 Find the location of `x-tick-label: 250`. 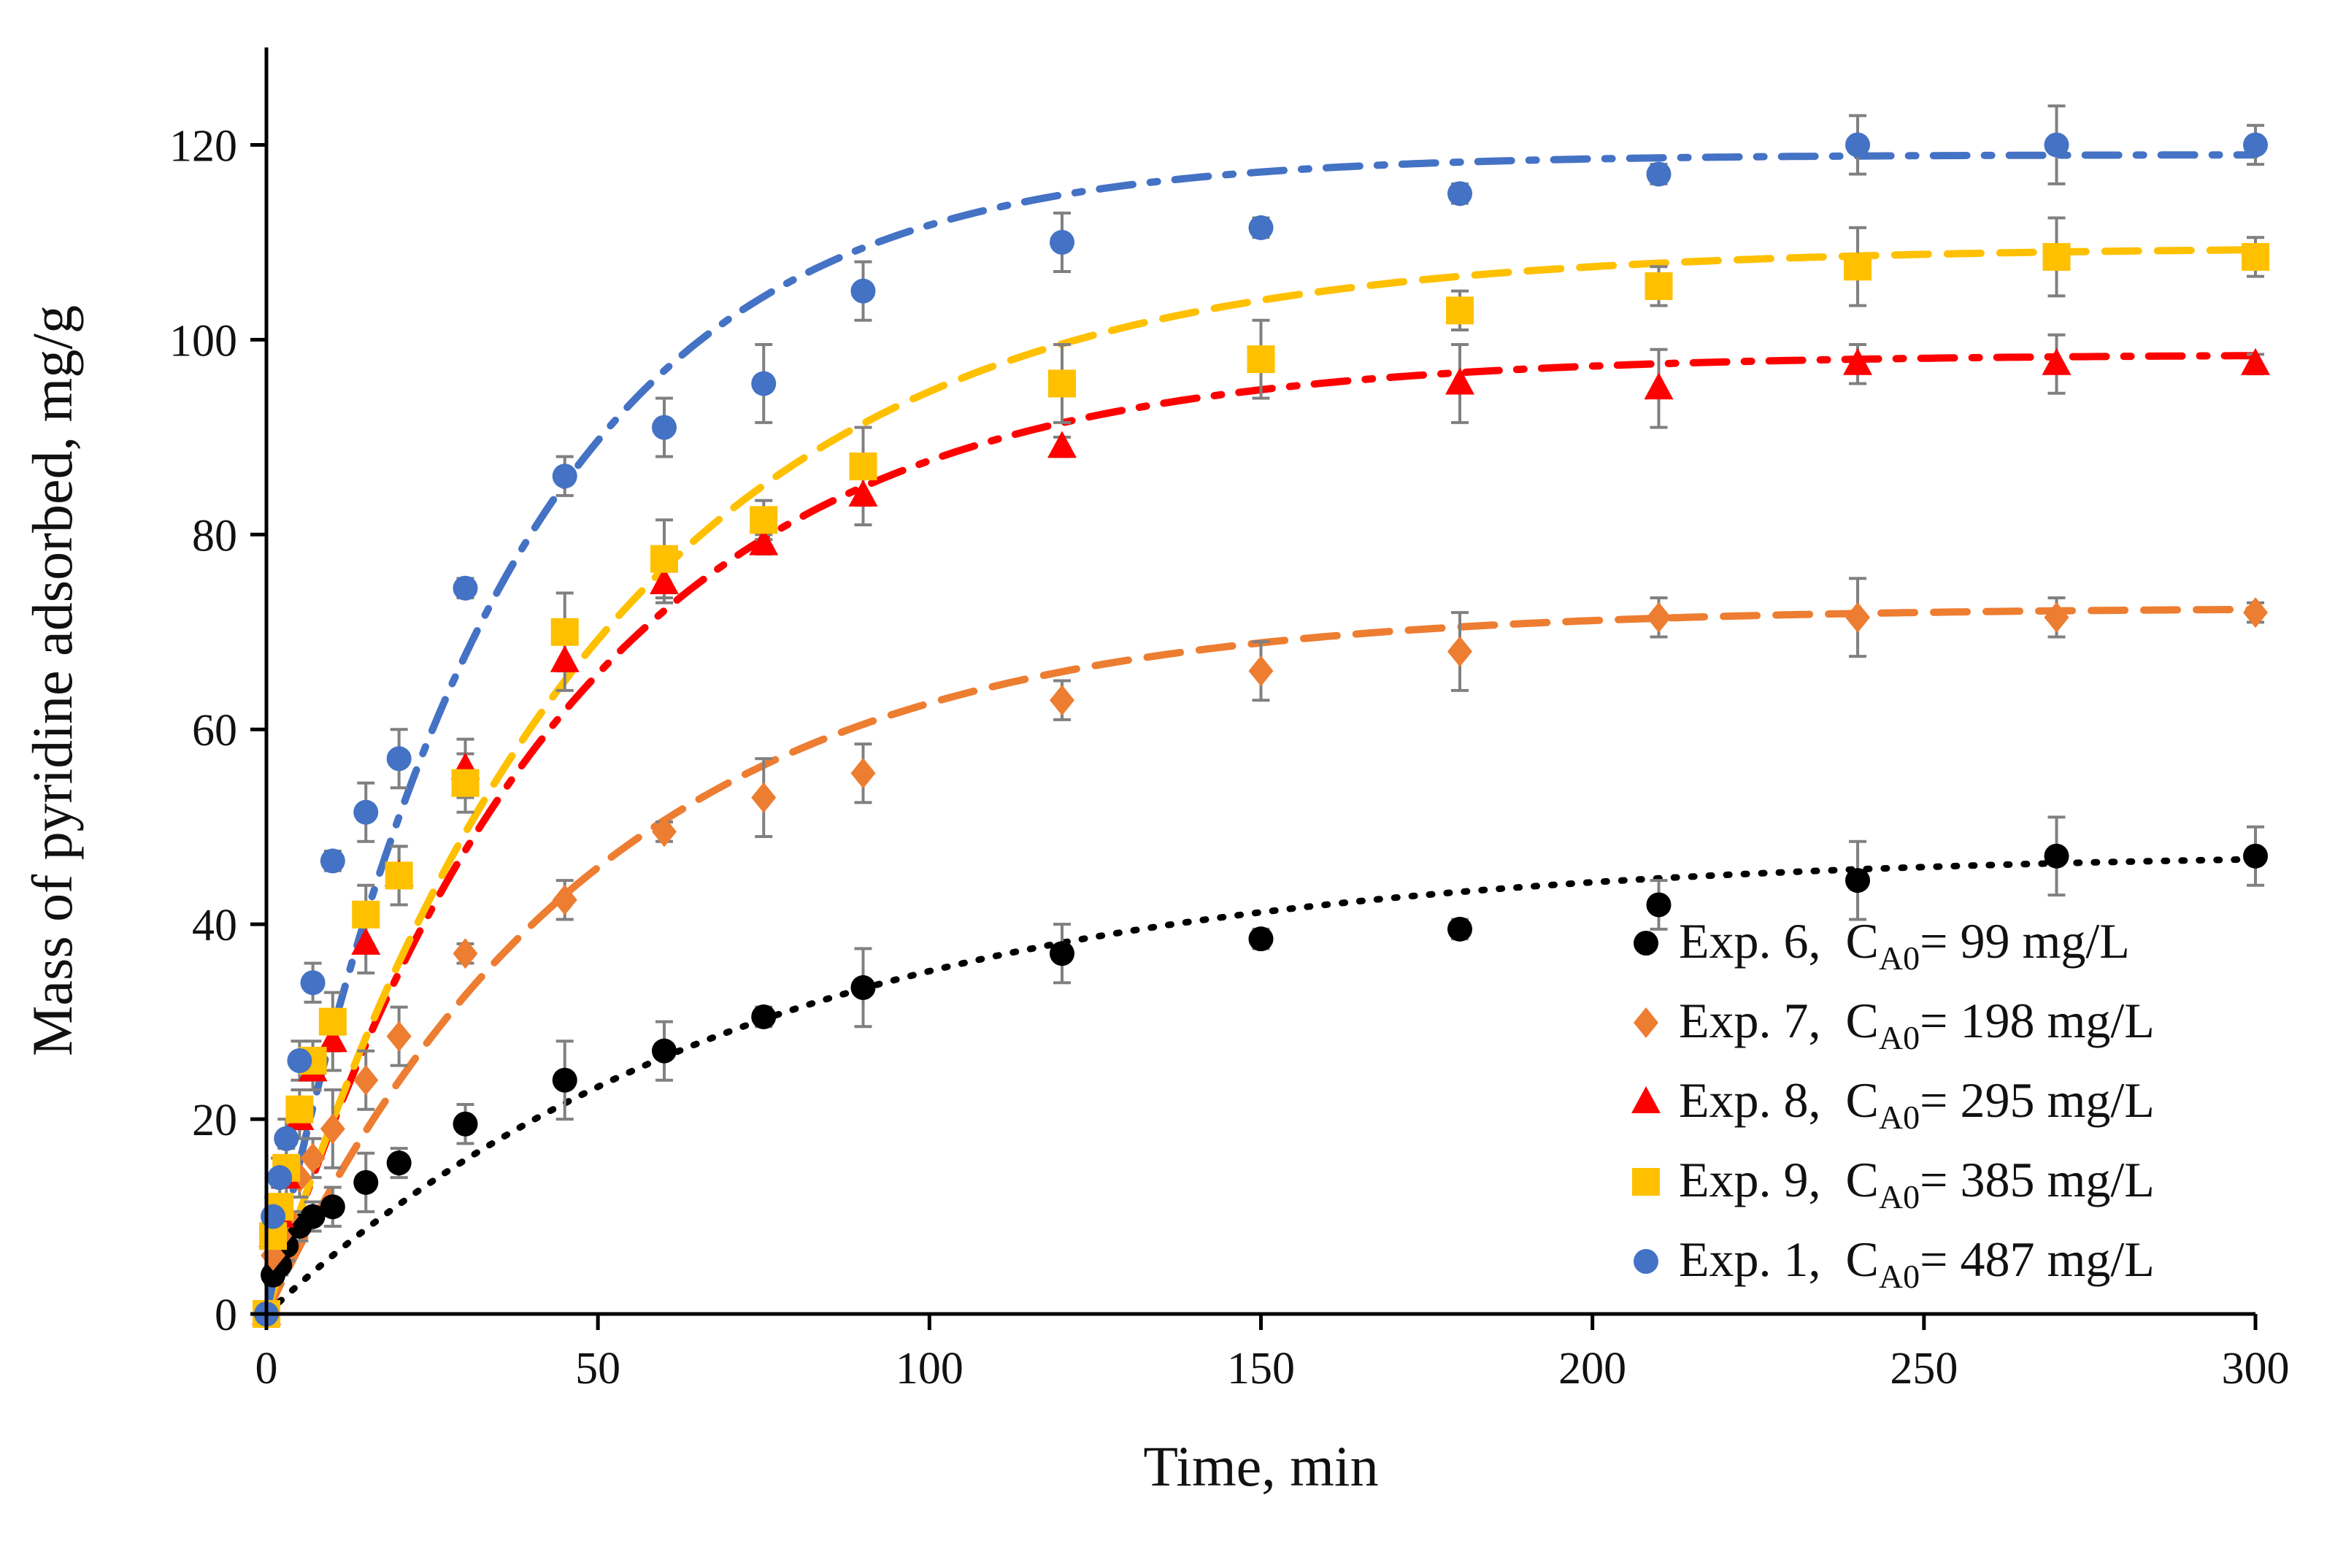

x-tick-label: 250 is located at coordinates (1924, 1369).